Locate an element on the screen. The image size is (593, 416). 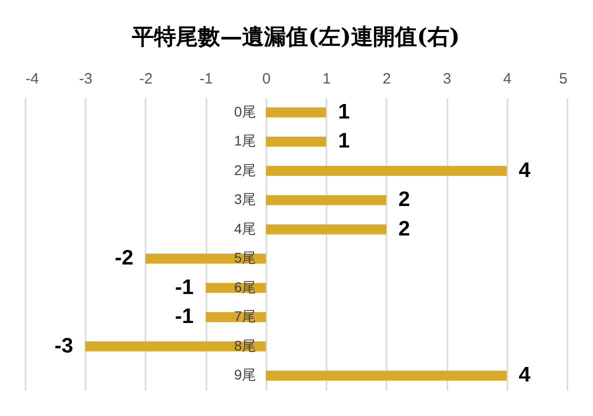
y-tick-label: 1尾 is located at coordinates (245, 140).